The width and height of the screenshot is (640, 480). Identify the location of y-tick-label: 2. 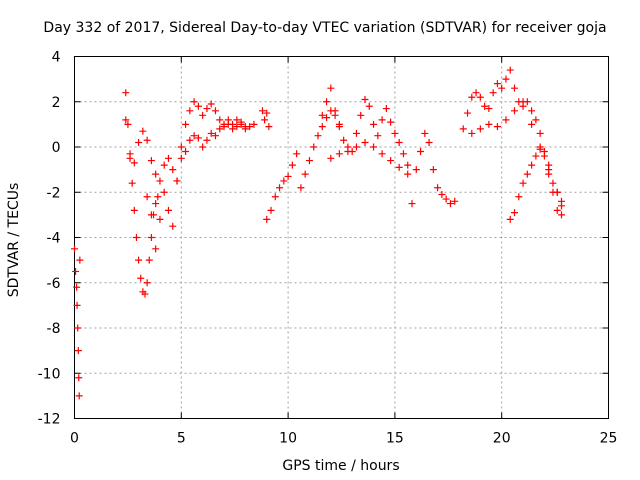
(56, 103).